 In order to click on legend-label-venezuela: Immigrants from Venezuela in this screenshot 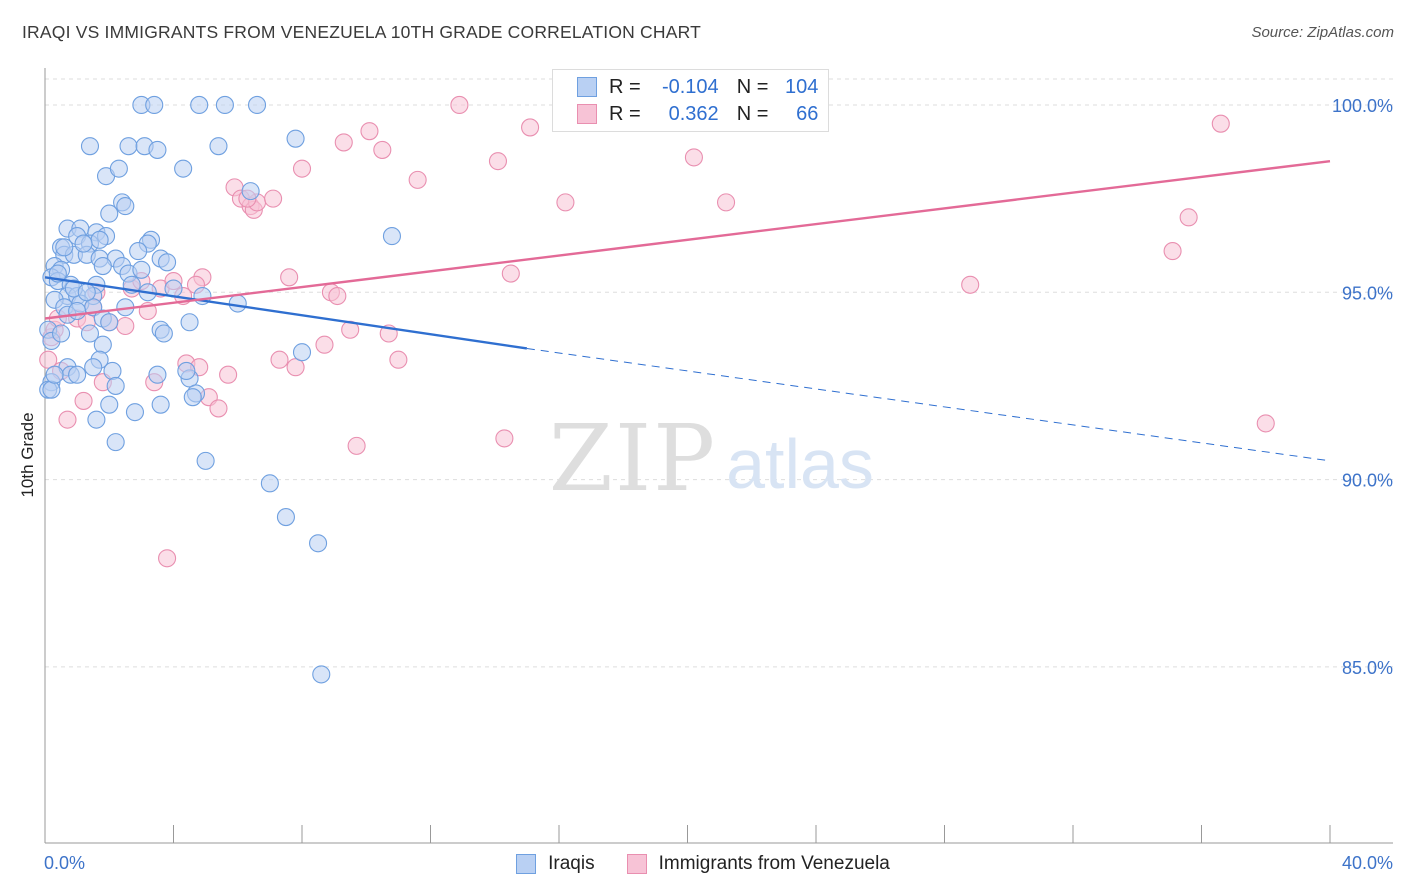, I will do `click(774, 863)`.